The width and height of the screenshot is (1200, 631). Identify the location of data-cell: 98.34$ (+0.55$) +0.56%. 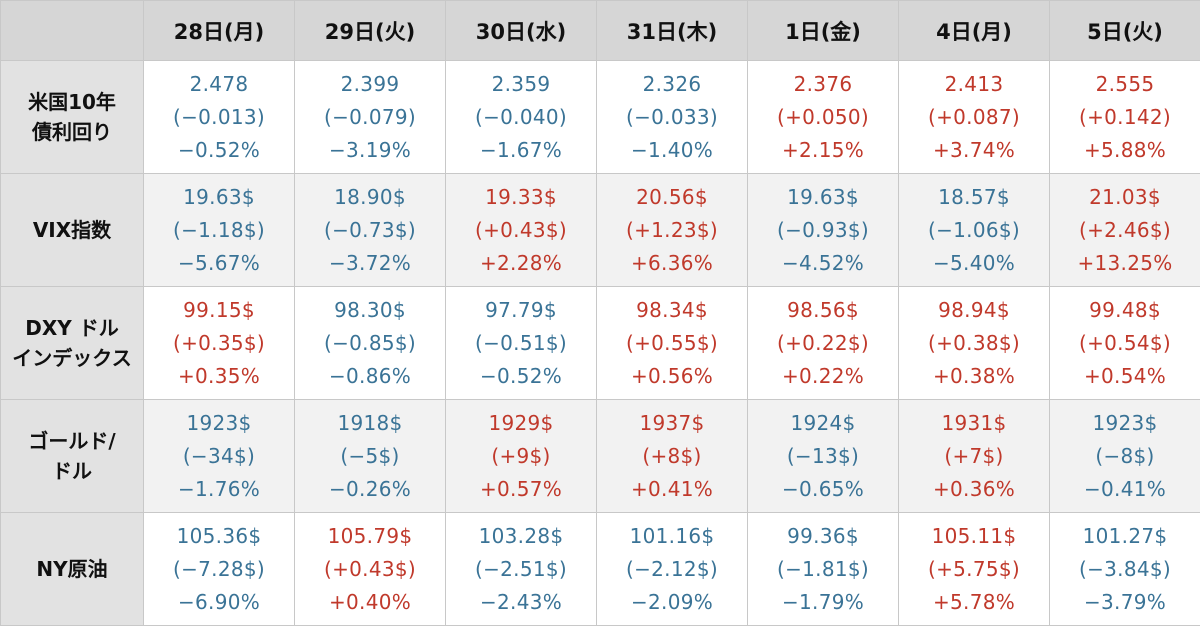
(672, 343).